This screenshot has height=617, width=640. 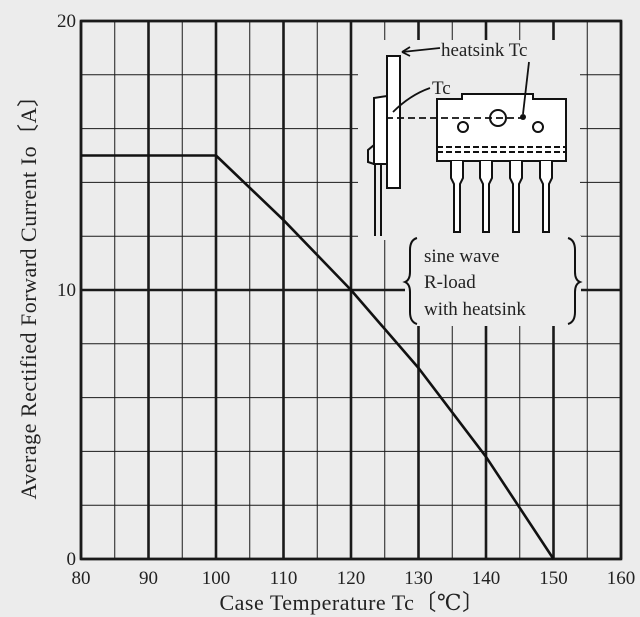 I want to click on tc-label: Tc, so click(x=441, y=88).